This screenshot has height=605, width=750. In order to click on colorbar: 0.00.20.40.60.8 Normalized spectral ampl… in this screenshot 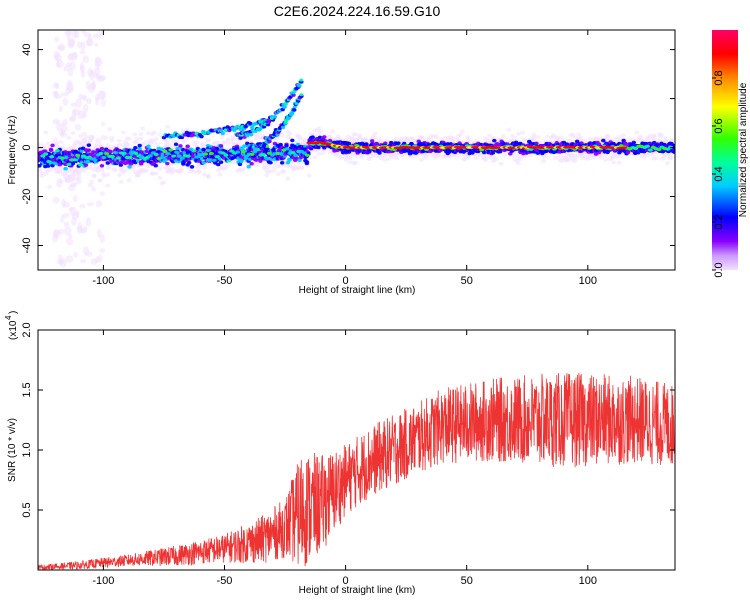, I will do `click(730, 154)`.